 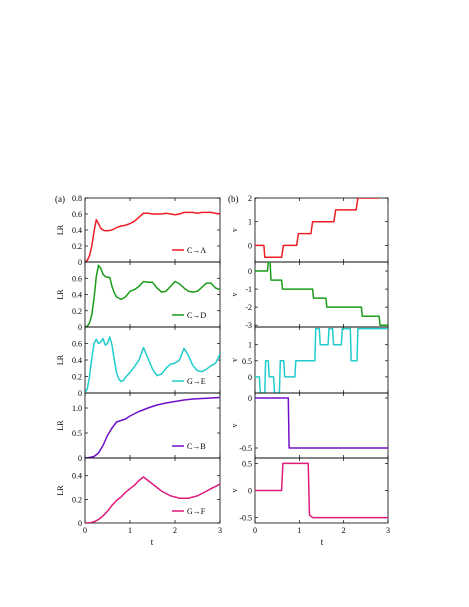 What do you see at coordinates (196, 381) in the screenshot?
I see `legend-label: G→E` at bounding box center [196, 381].